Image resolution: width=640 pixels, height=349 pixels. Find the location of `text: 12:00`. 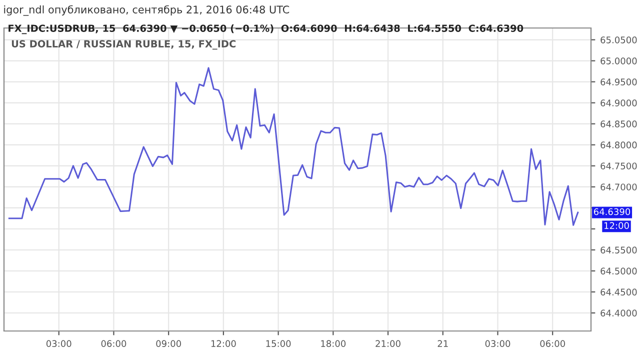

text: 12:00 is located at coordinates (616, 225).